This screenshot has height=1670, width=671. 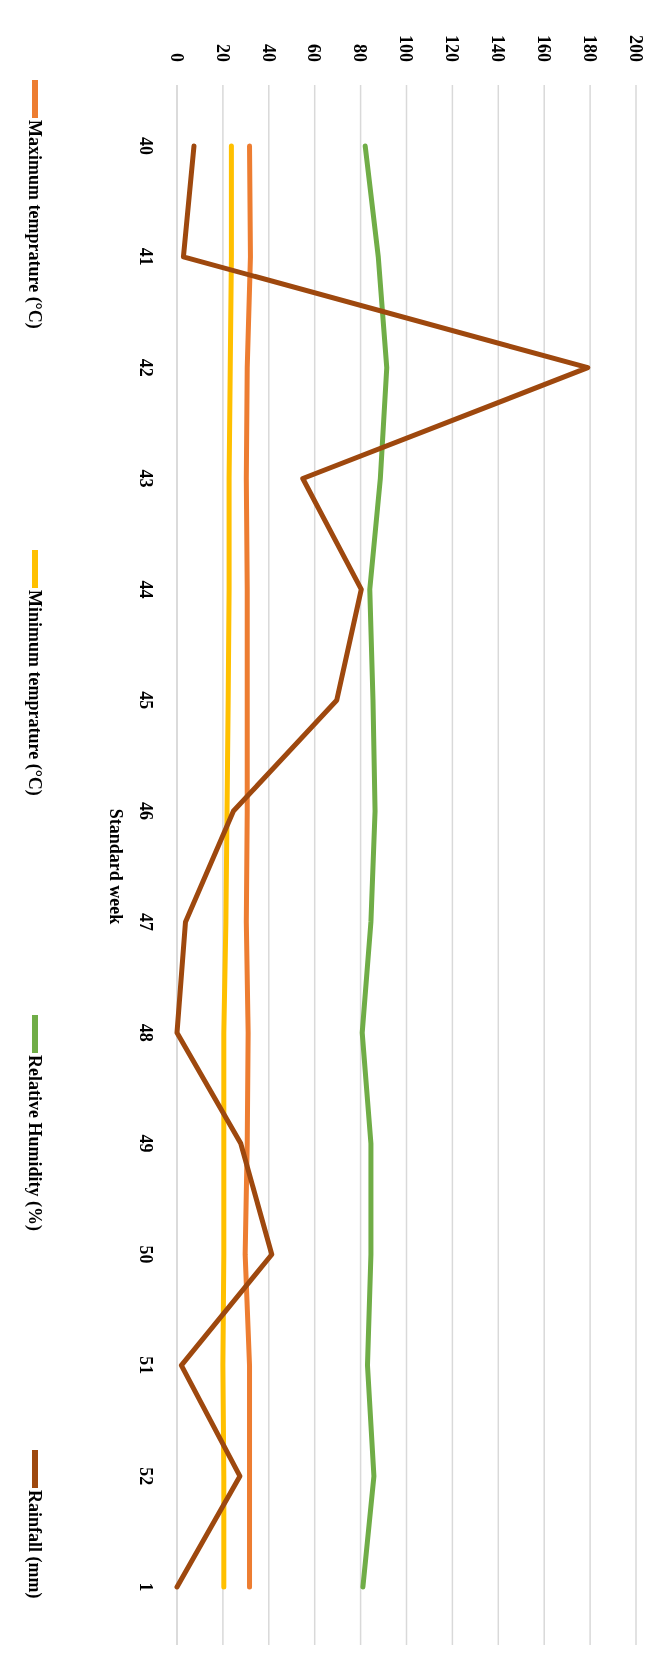 What do you see at coordinates (452, 48) in the screenshot?
I see `x-tick-label: 120` at bounding box center [452, 48].